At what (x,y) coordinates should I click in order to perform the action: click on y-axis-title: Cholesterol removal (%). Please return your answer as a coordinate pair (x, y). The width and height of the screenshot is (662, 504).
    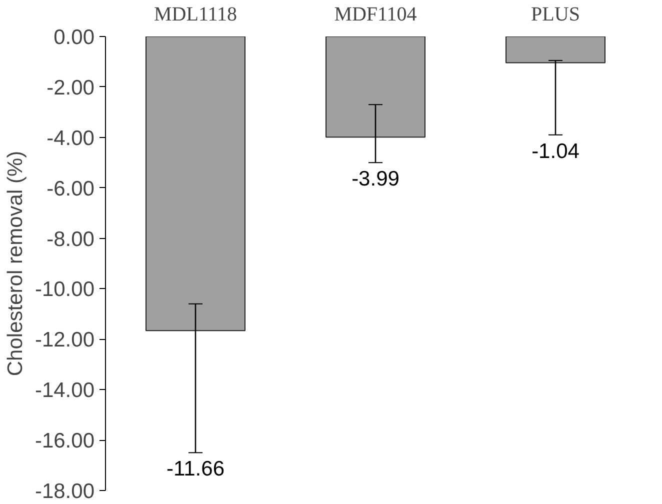
    Looking at the image, I should click on (15, 263).